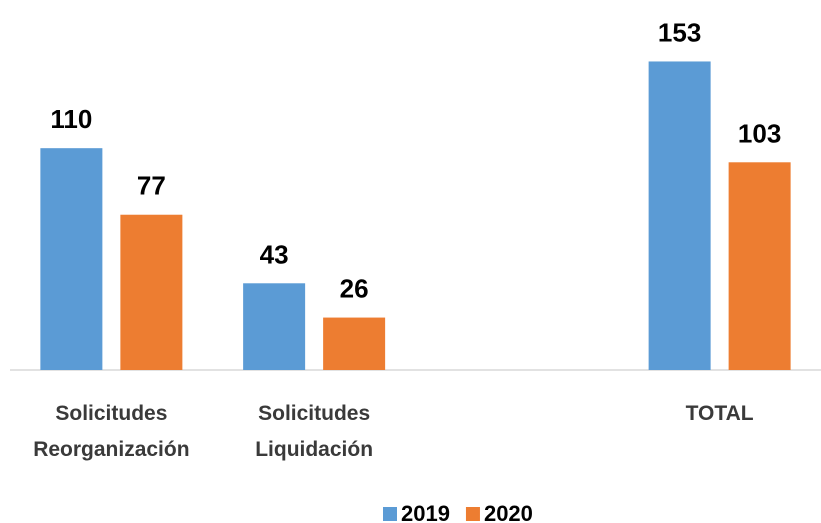 This screenshot has height=523, width=821. I want to click on legend-label: 2020, so click(508, 512).